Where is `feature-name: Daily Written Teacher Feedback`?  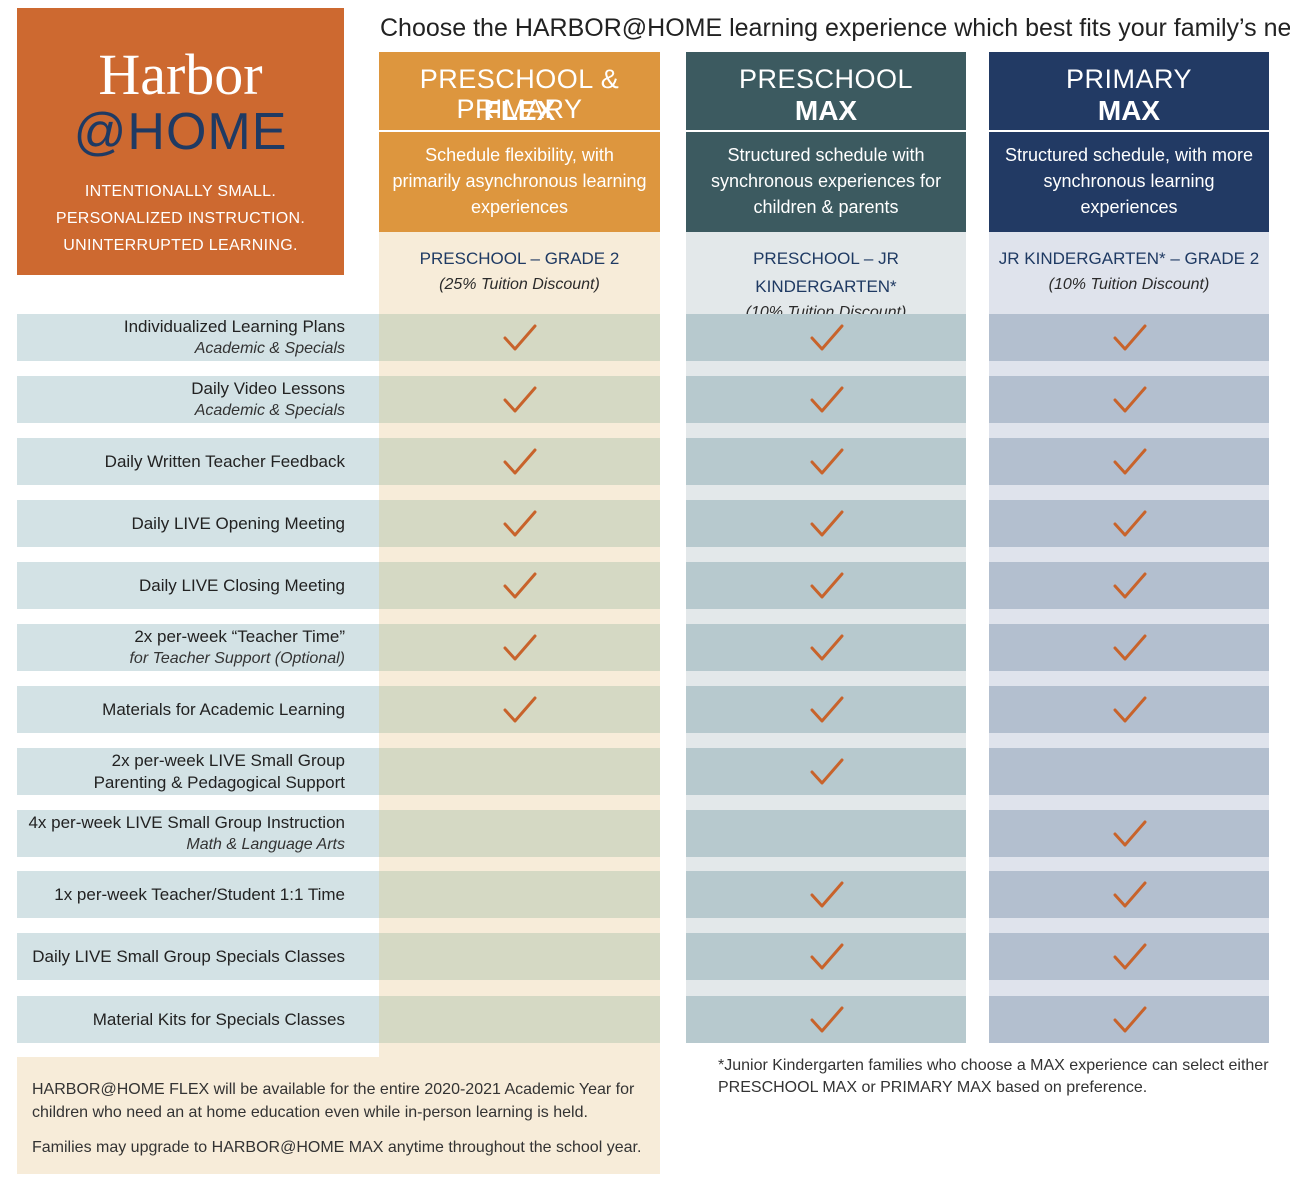
feature-name: Daily Written Teacher Feedback is located at coordinates (224, 461).